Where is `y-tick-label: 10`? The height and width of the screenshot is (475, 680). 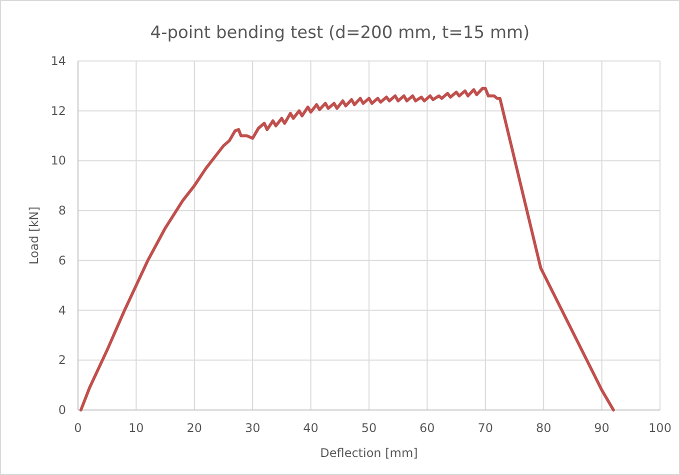 y-tick-label: 10 is located at coordinates (58, 161).